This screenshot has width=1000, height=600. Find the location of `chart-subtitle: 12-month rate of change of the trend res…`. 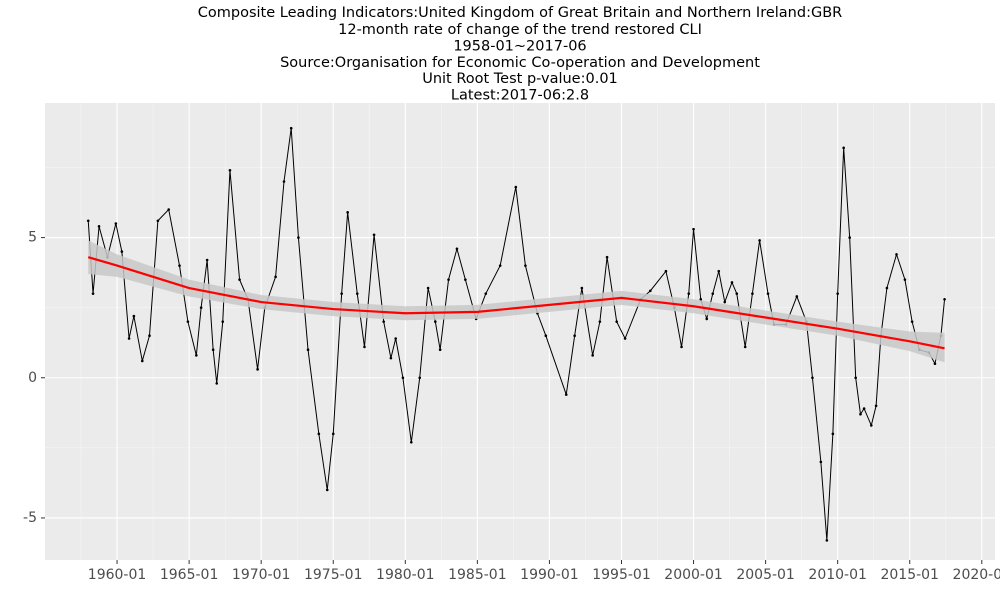

chart-subtitle: 12-month rate of change of the trend res… is located at coordinates (520, 30).